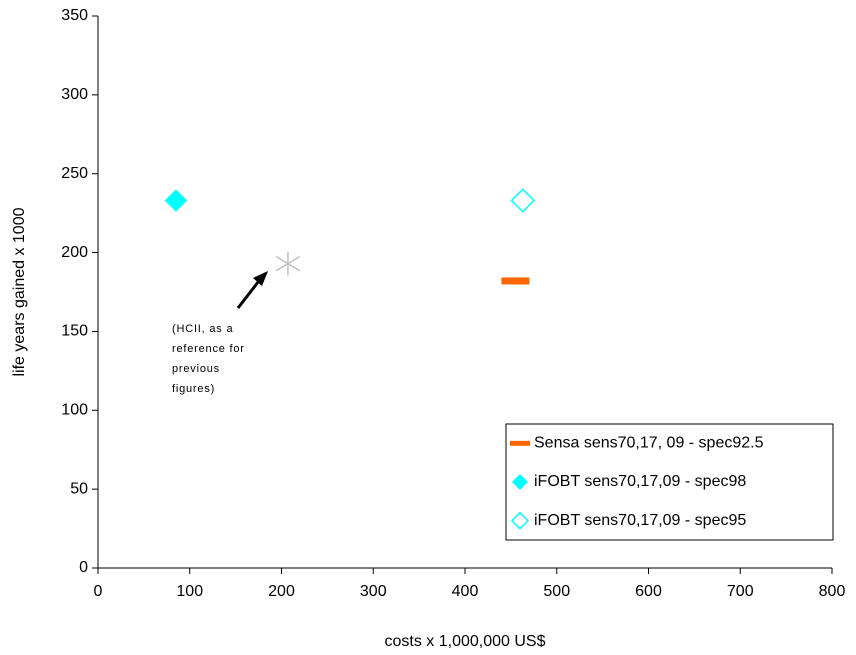 The height and width of the screenshot is (655, 856). Describe the element at coordinates (193, 389) in the screenshot. I see `annotation: figures)` at that location.